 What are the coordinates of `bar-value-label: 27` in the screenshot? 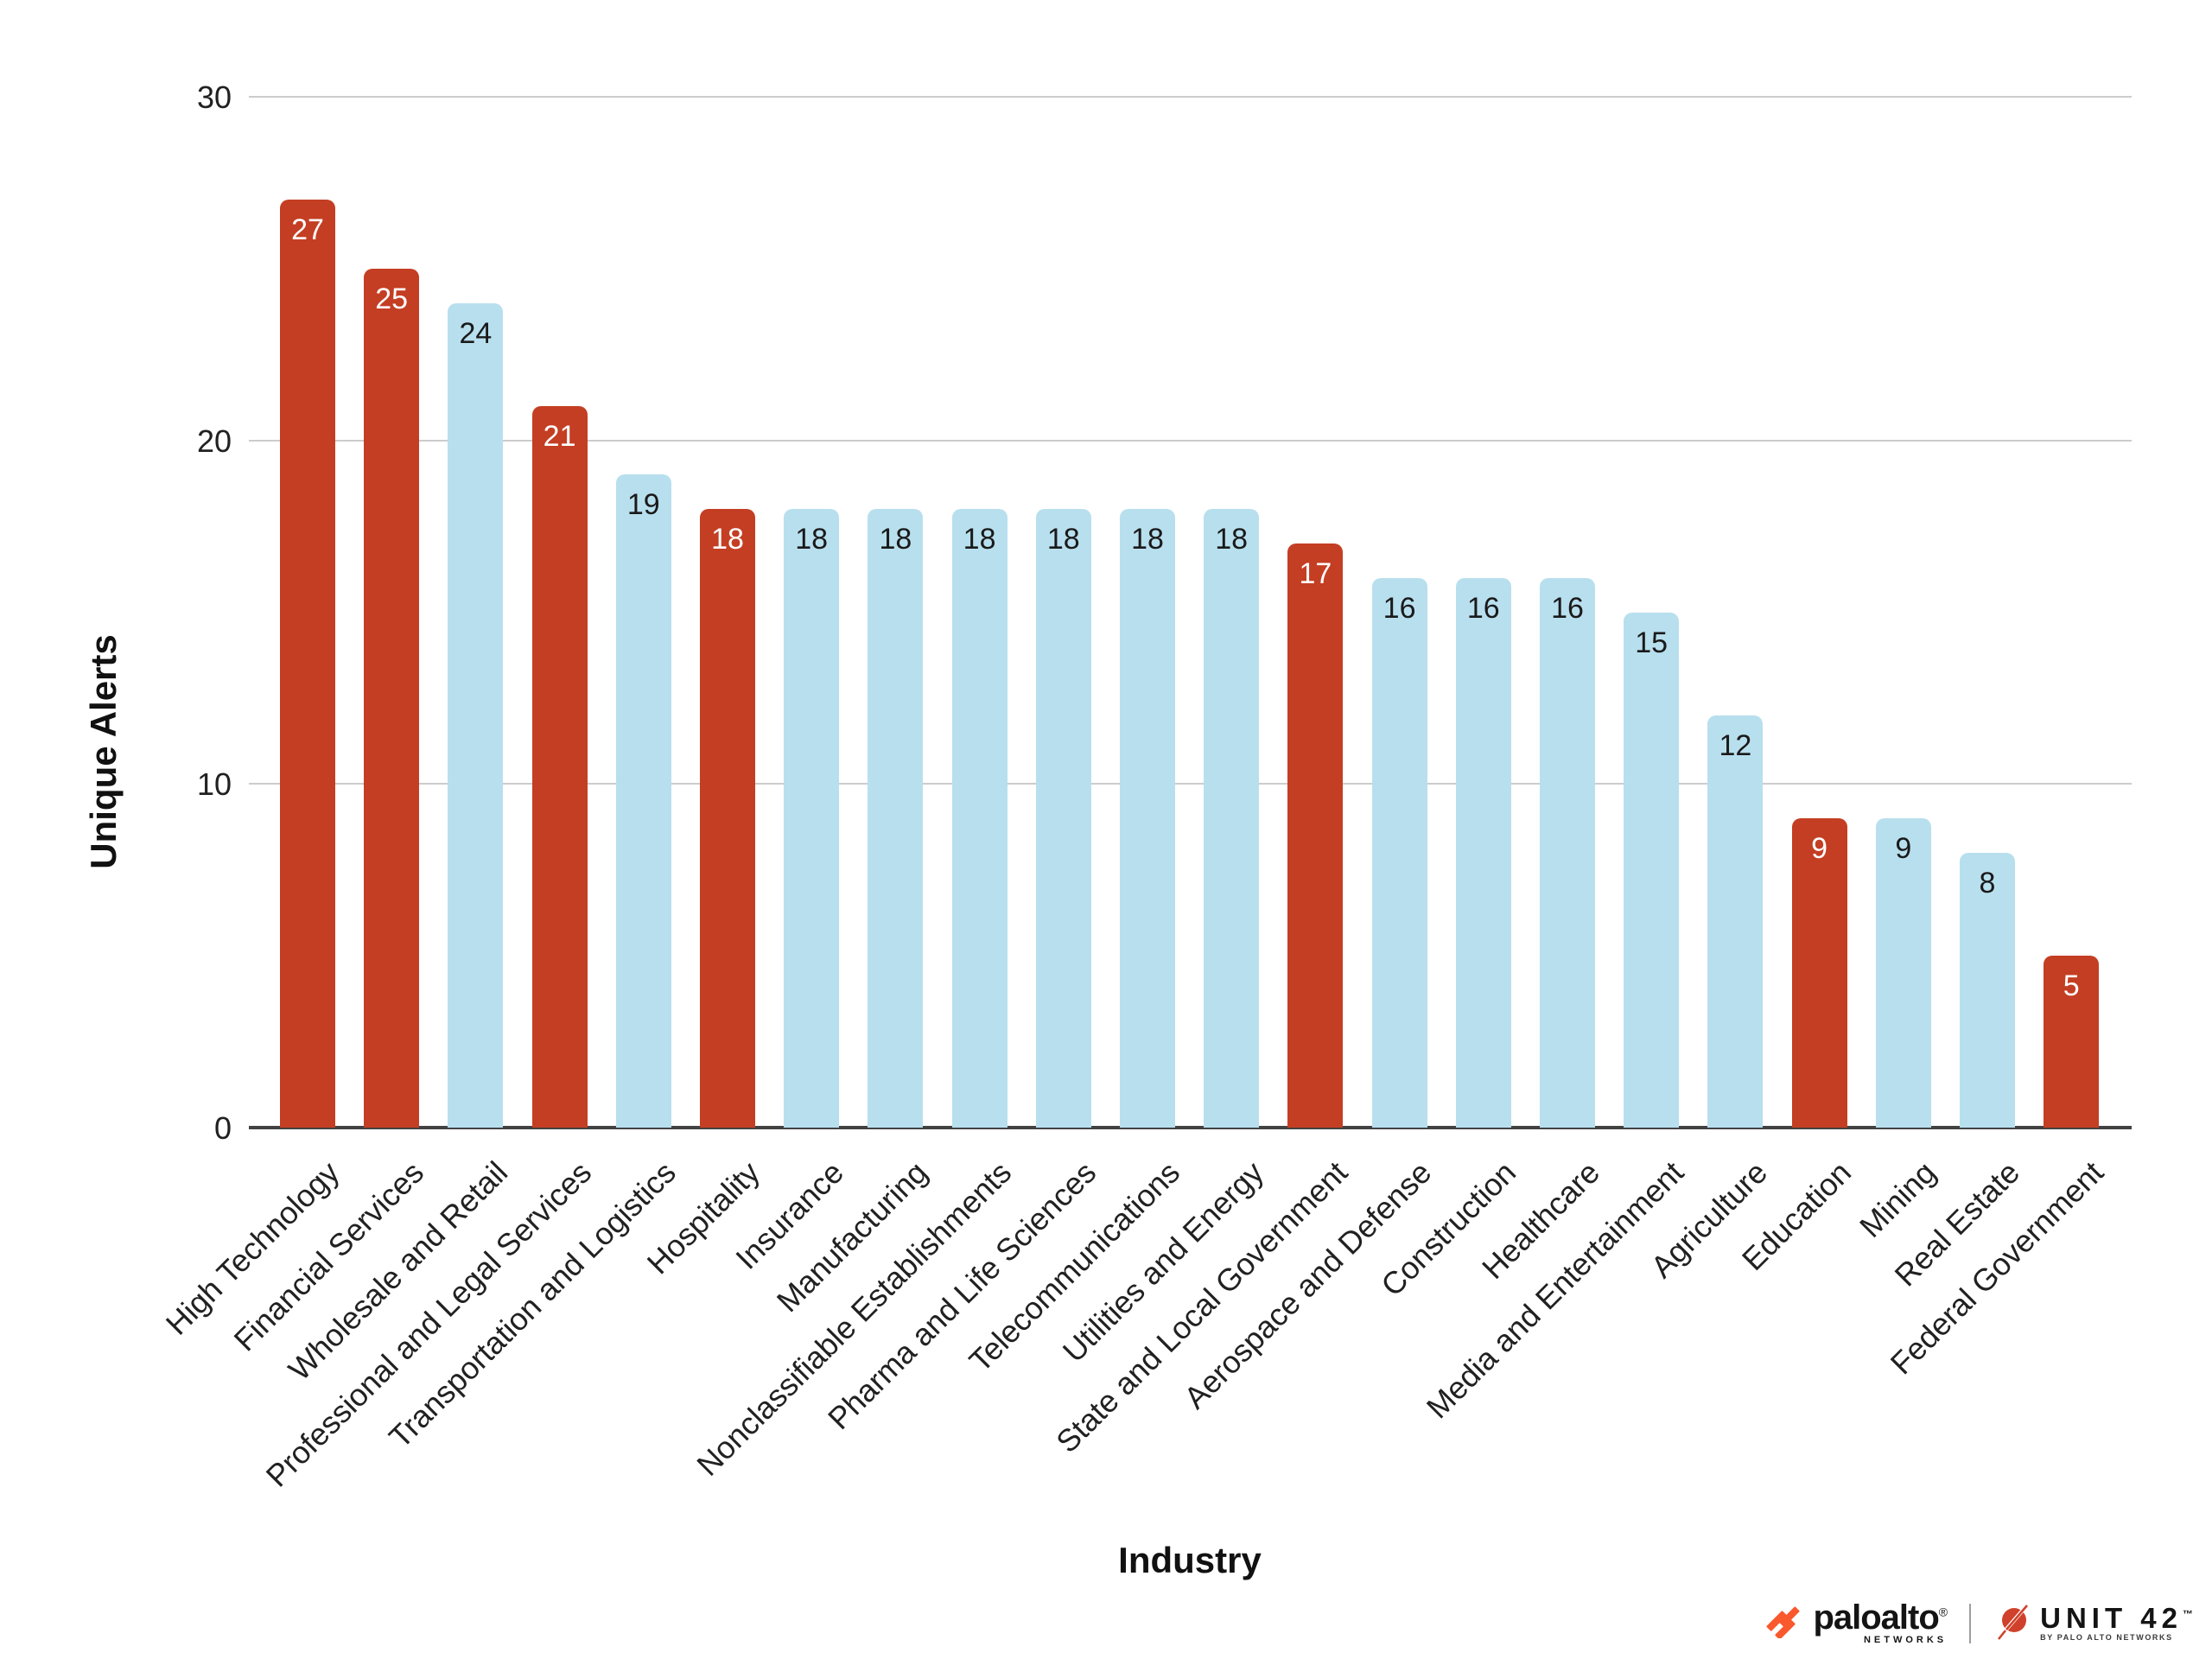 It's located at (307, 230).